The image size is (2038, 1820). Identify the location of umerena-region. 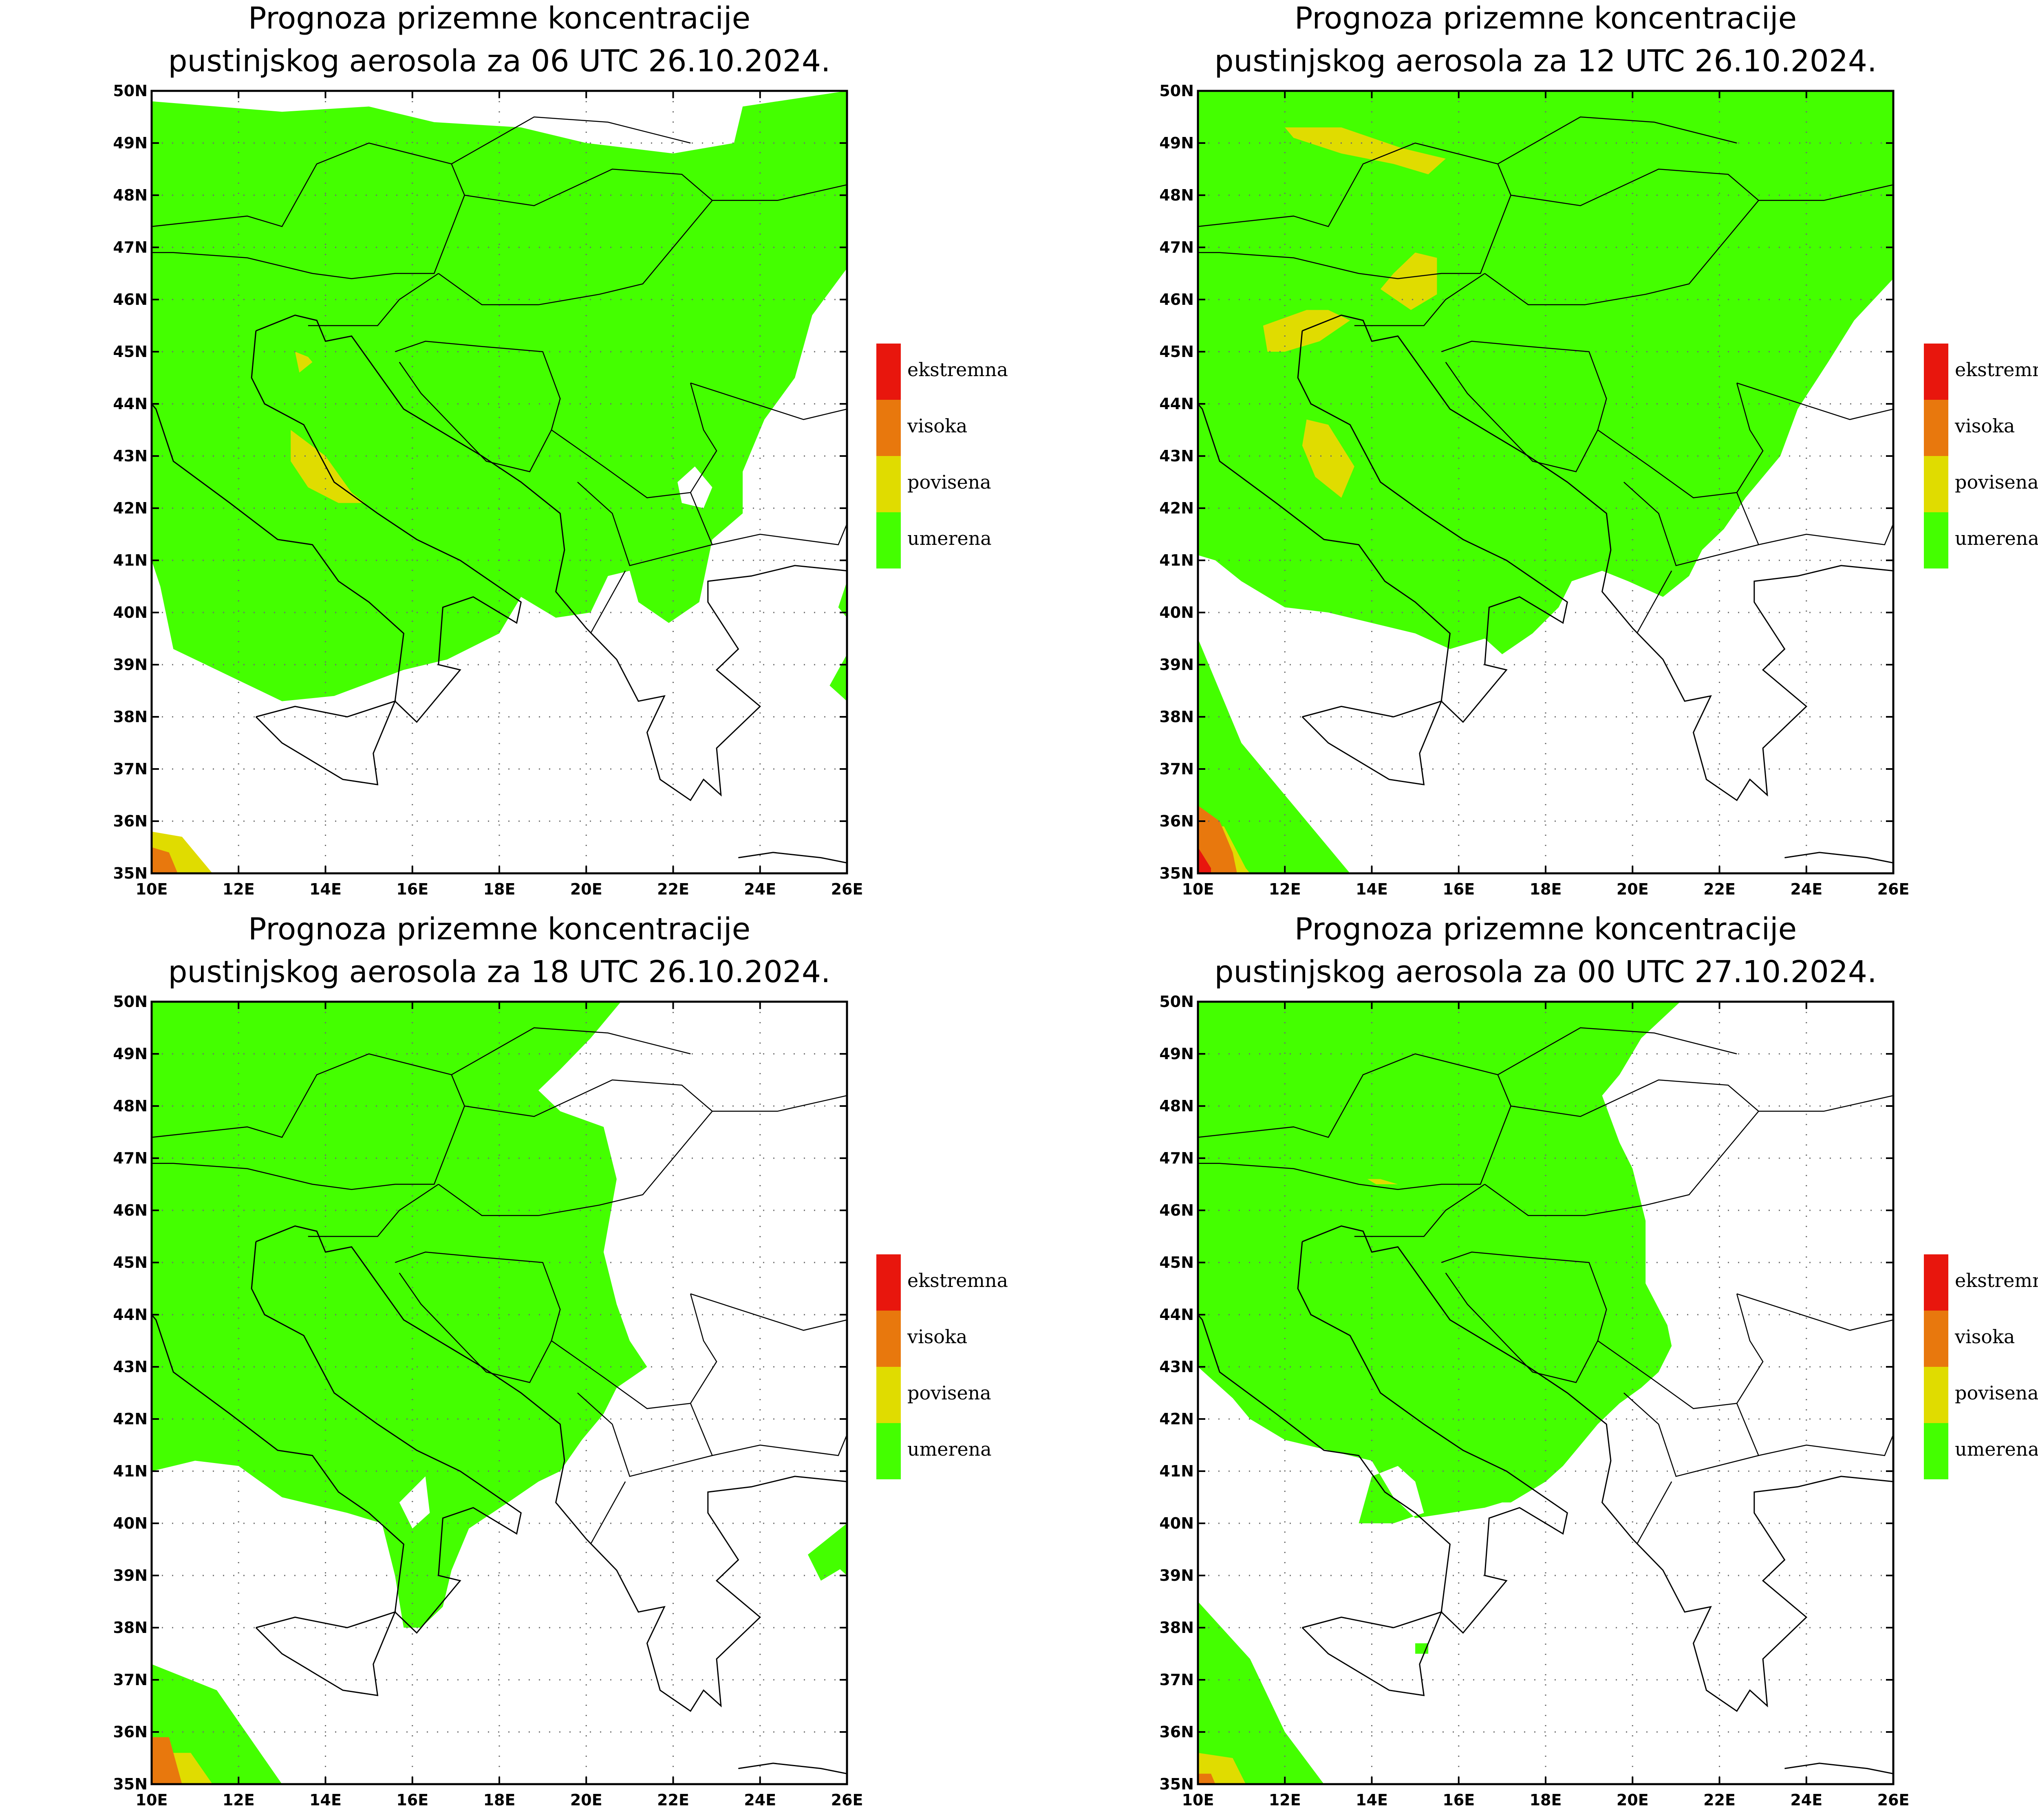
(500, 396).